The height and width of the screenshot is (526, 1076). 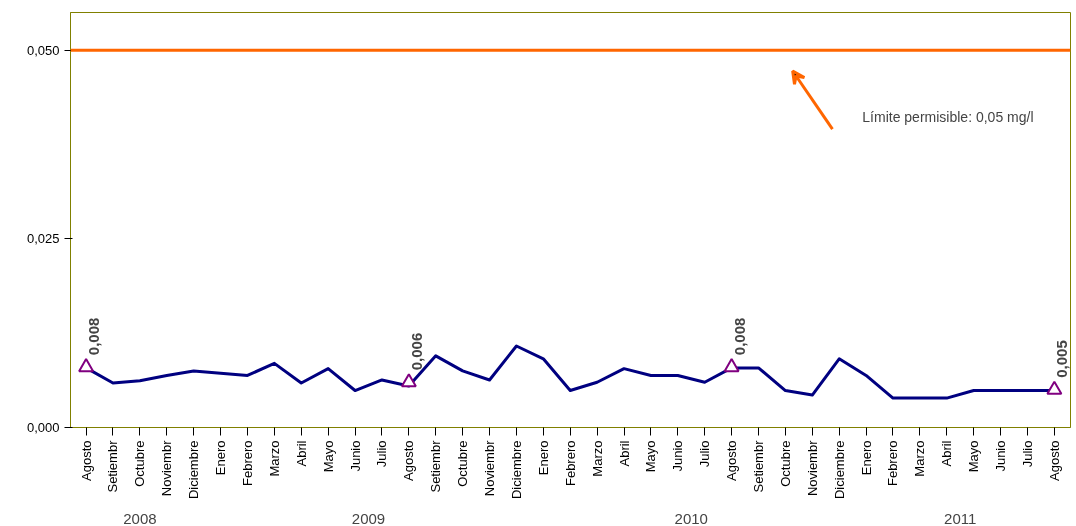 I want to click on annotation: Límite permisible: 0,05 mg/l, so click(x=948, y=116).